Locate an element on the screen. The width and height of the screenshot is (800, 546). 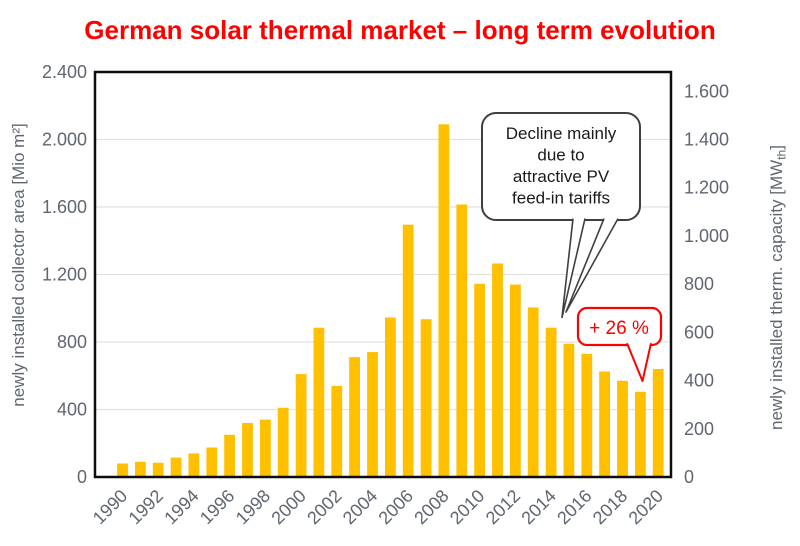
x-axis-tick-label: 1994 is located at coordinates (181, 507).